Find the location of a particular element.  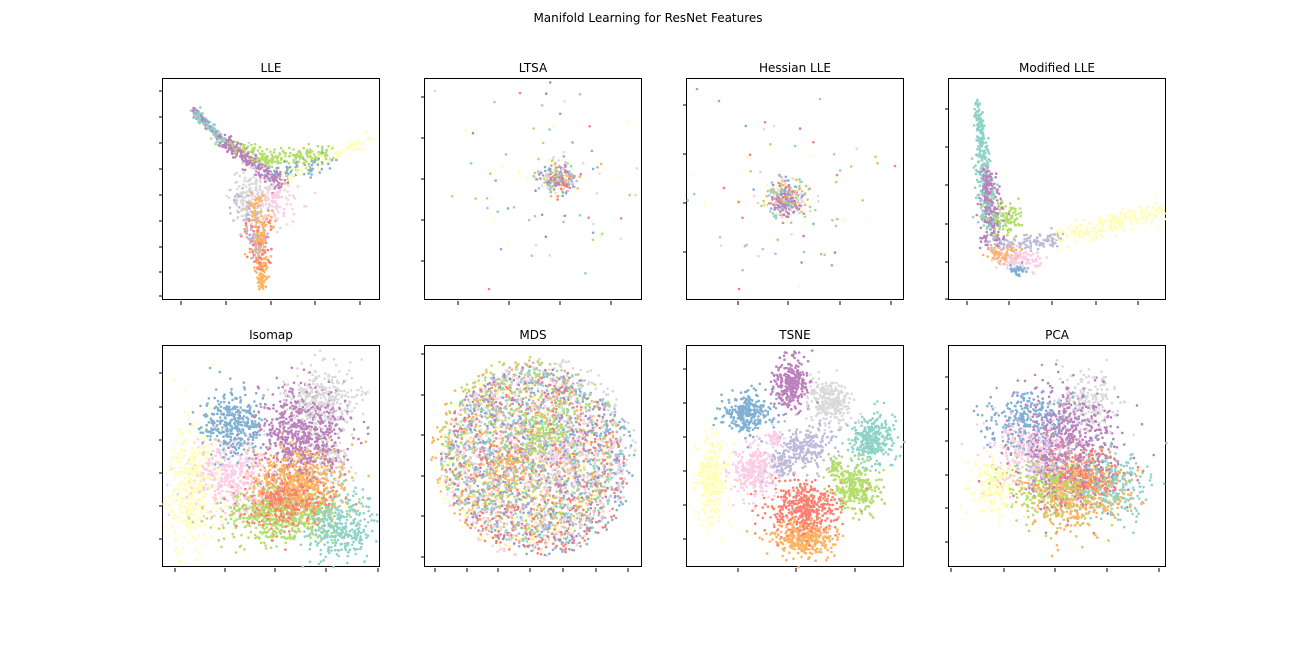

subplot-hessian-lle is located at coordinates (793, 191).